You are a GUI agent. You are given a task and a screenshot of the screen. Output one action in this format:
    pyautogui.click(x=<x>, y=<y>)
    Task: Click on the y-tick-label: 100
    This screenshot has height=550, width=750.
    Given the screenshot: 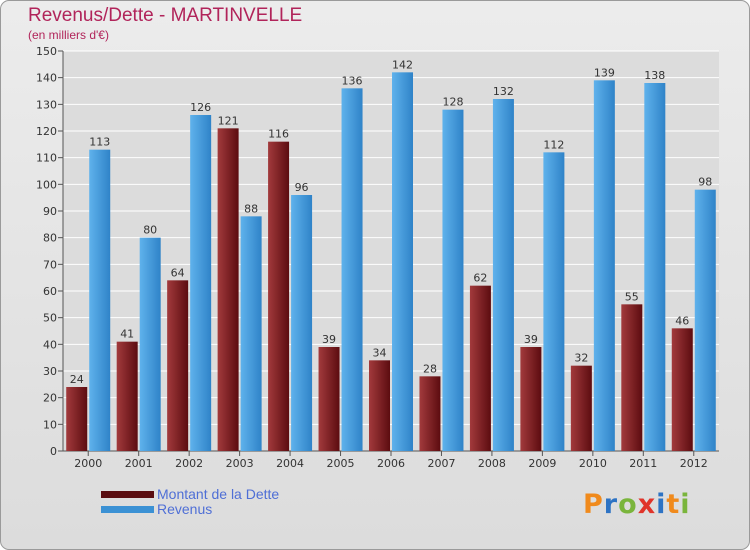 What is the action you would take?
    pyautogui.click(x=46, y=184)
    